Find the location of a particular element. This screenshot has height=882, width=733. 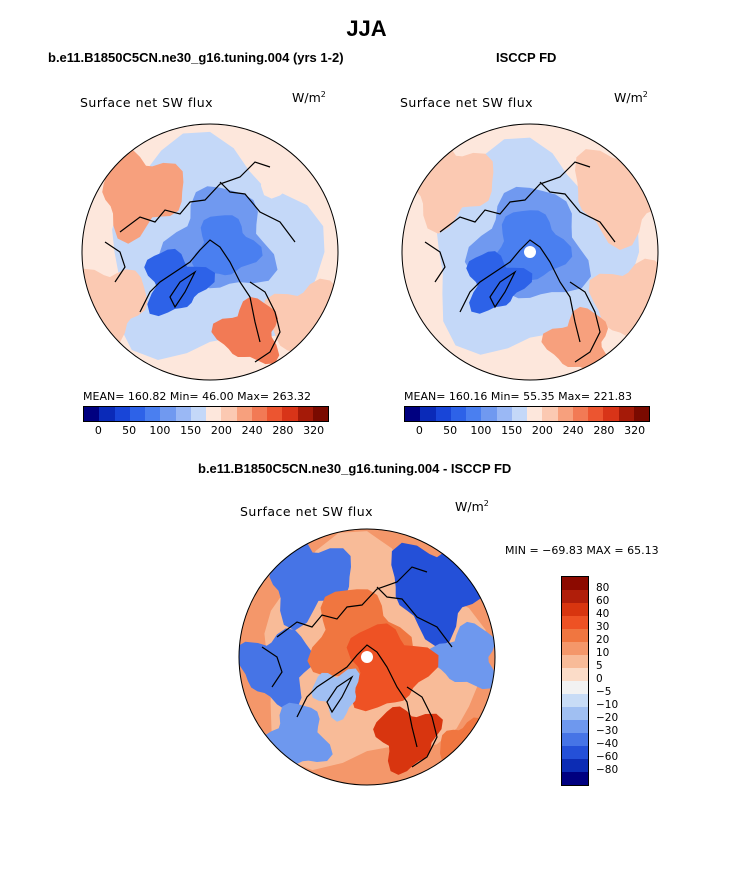

colorbar-tick-label: −20 is located at coordinates (607, 718).